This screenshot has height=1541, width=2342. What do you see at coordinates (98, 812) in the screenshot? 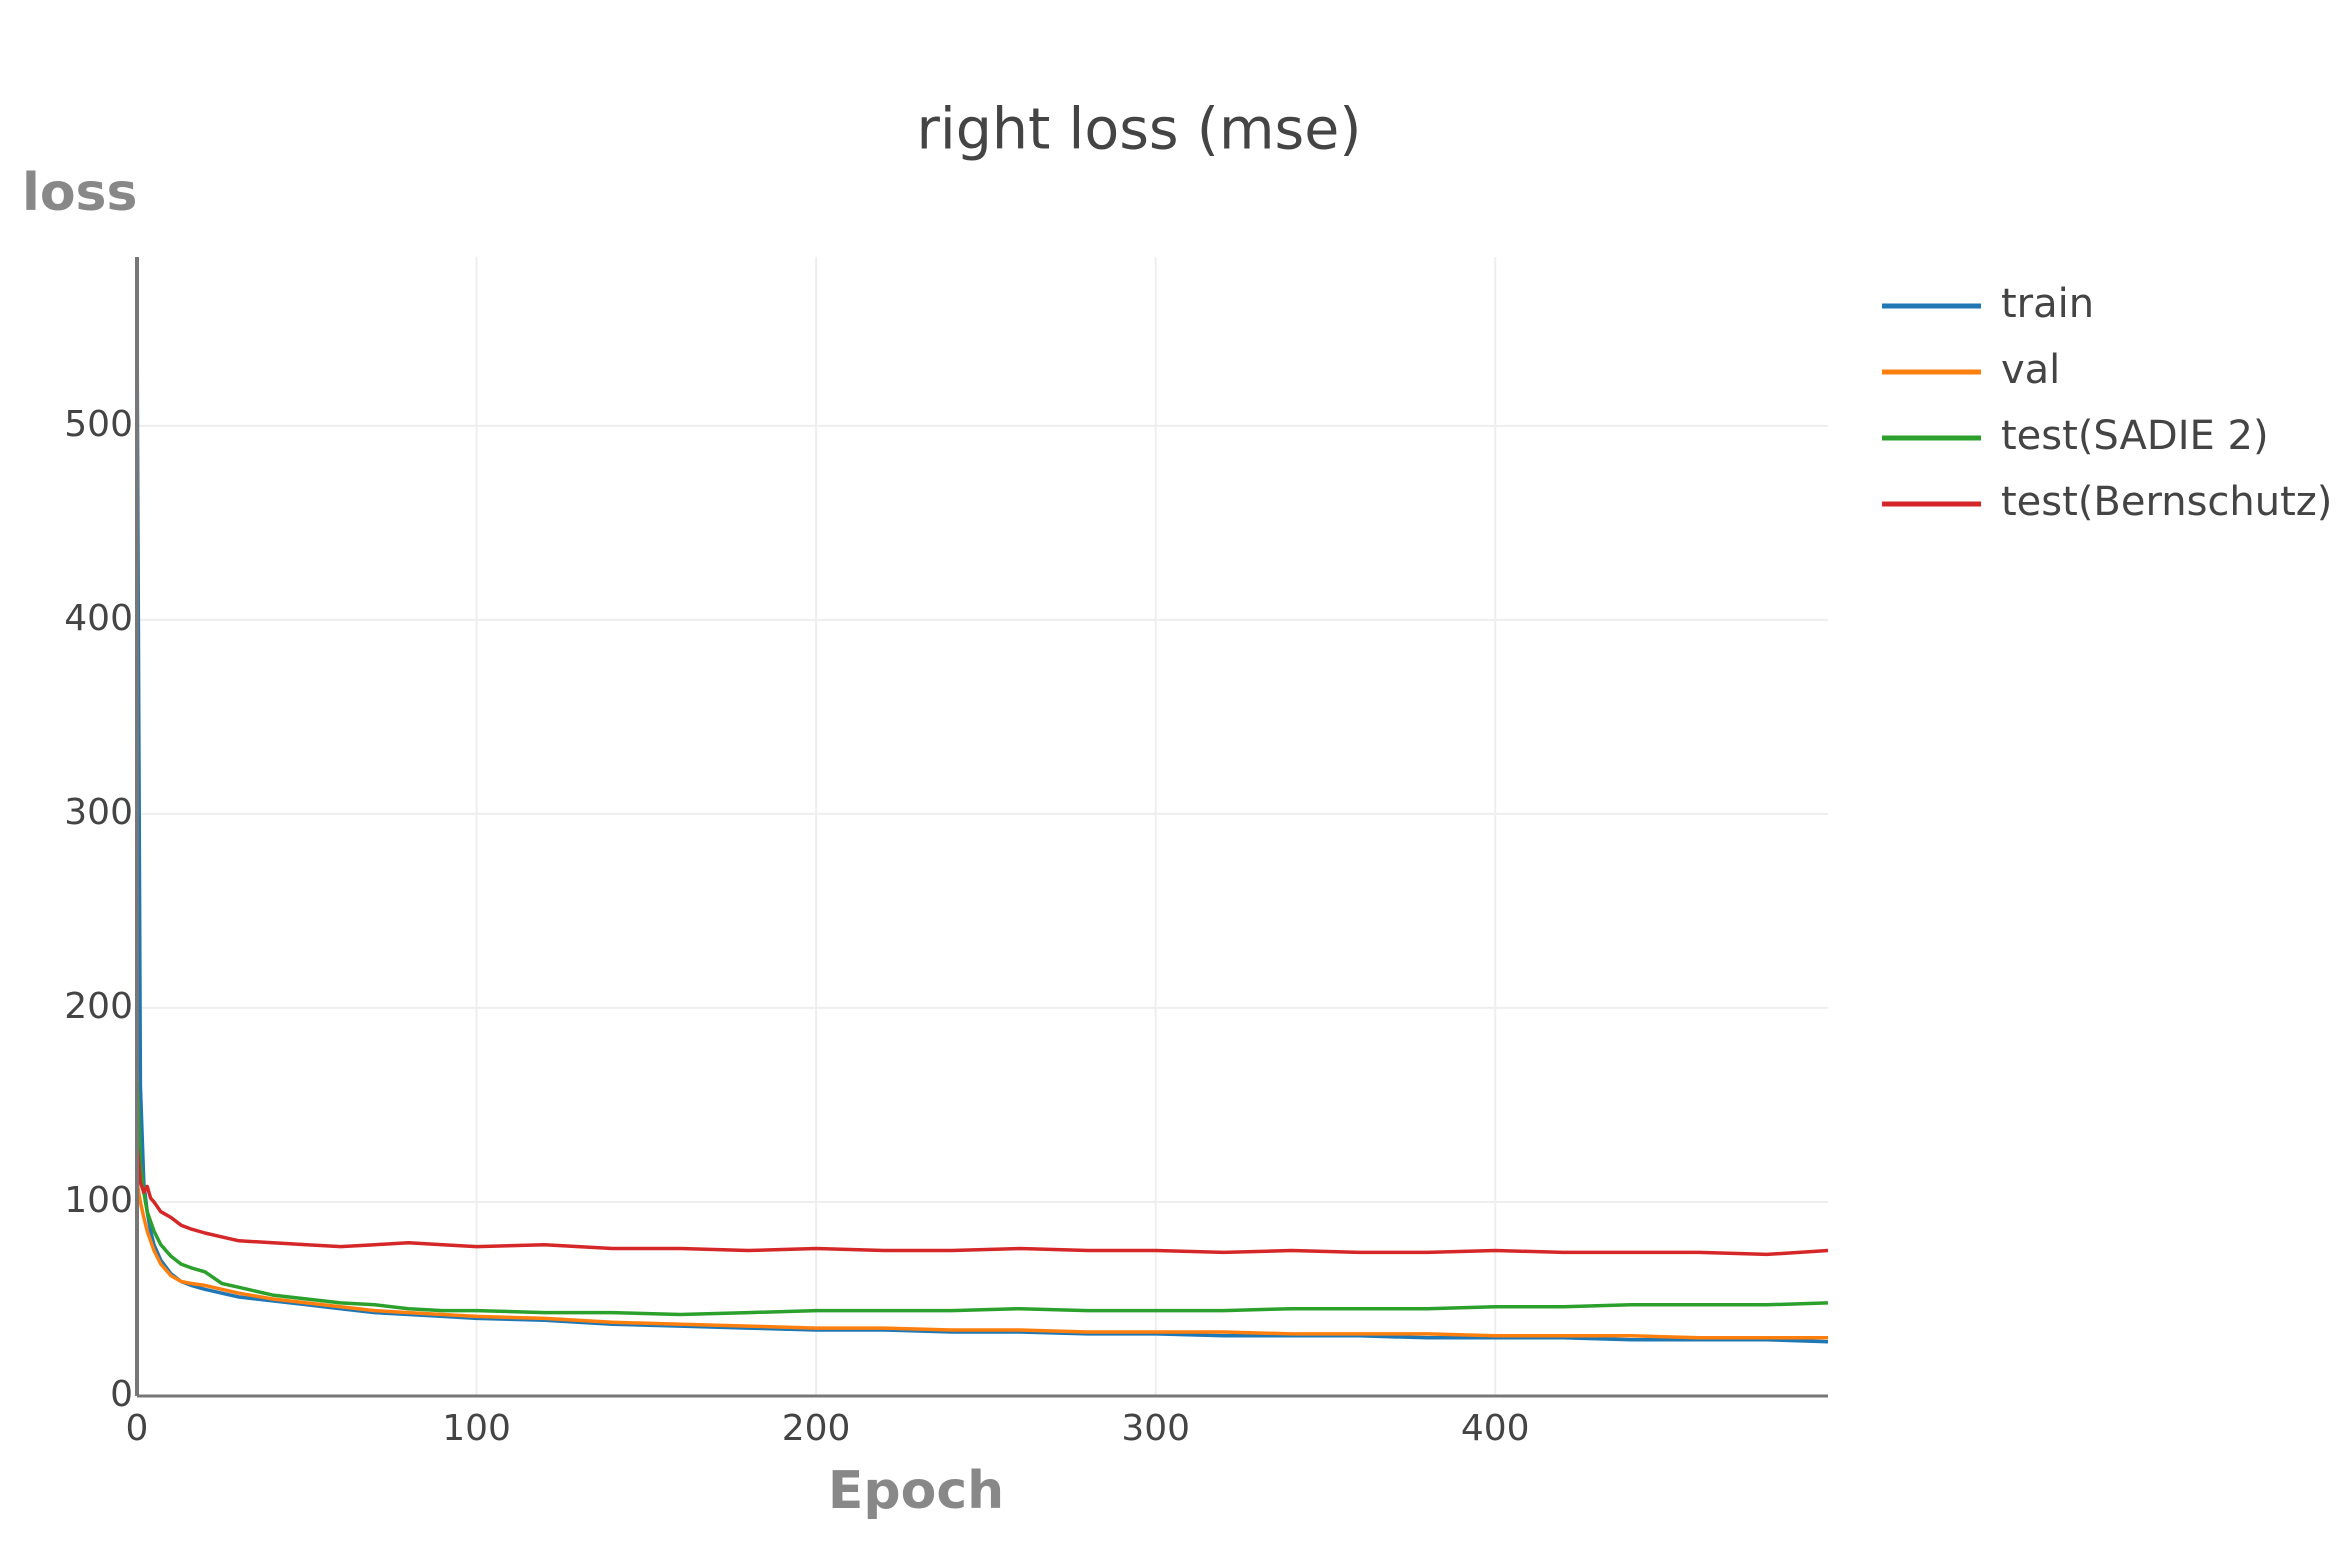
I see `y-tick-label: 300` at bounding box center [98, 812].